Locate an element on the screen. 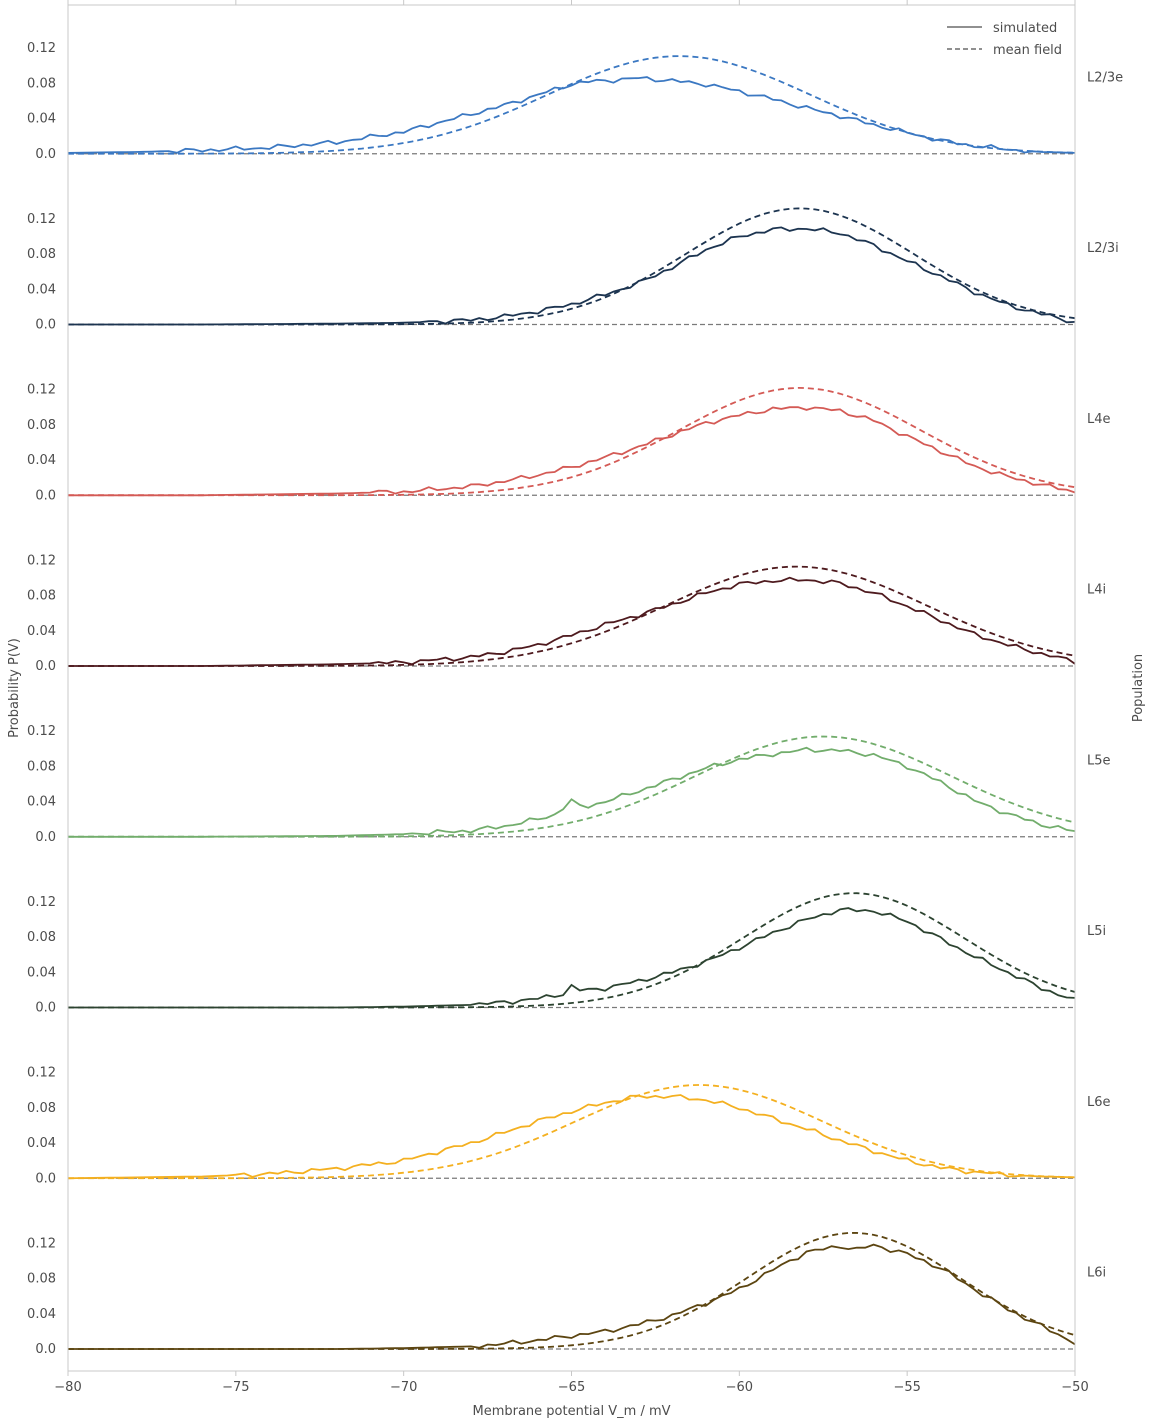  panel-L6e: 0.0 0.04 0.08 0.12 L6e is located at coordinates (568, 1126).